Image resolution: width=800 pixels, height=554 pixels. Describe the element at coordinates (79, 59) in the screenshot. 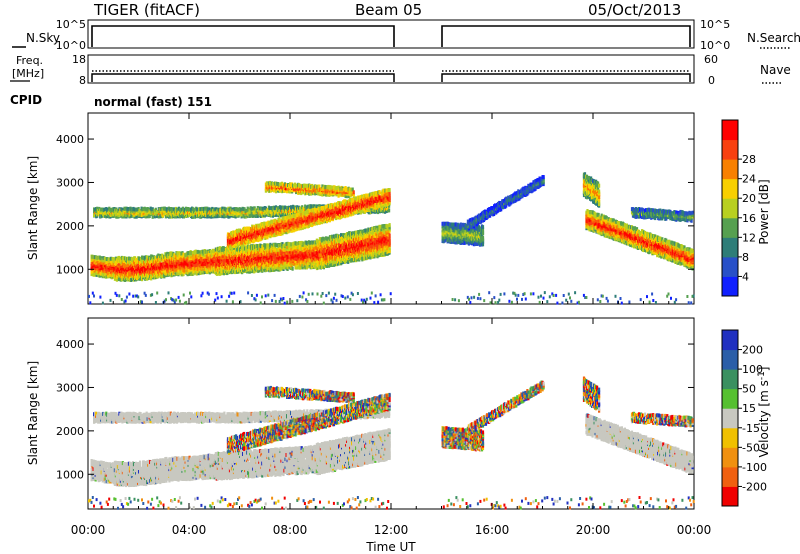

I see `freq-tick-top: 18` at that location.